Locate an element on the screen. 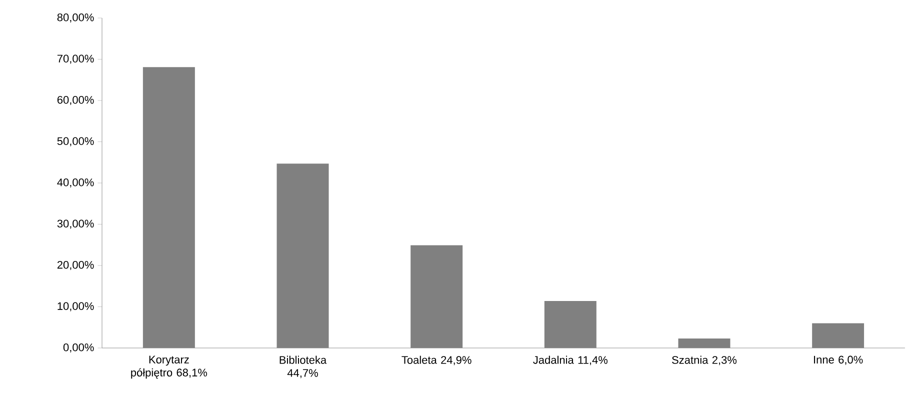  x-tick-label: Szatnia 2,3% is located at coordinates (704, 361).